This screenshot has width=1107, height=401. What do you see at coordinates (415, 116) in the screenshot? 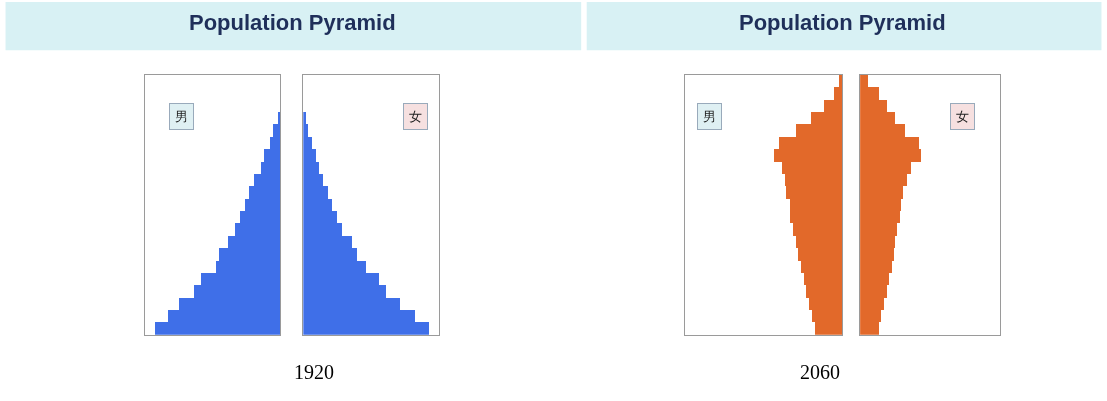
I see `annotation: 女` at bounding box center [415, 116].